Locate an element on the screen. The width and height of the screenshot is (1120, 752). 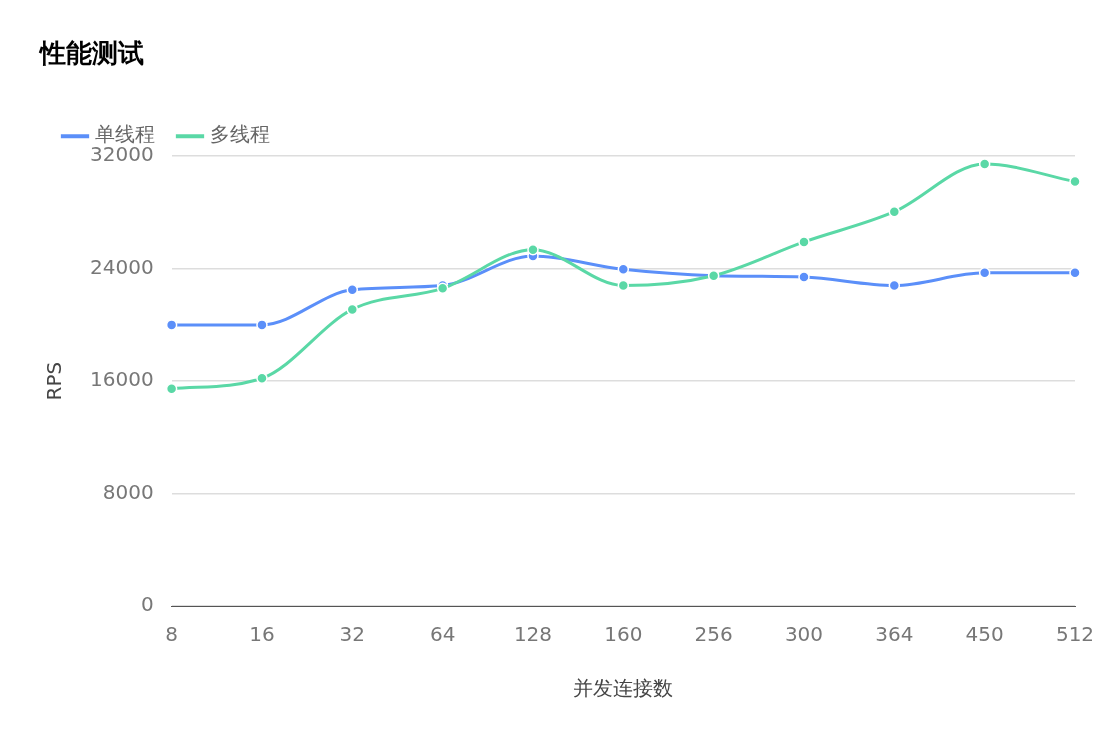
x-tick-label: 16 is located at coordinates (262, 634).